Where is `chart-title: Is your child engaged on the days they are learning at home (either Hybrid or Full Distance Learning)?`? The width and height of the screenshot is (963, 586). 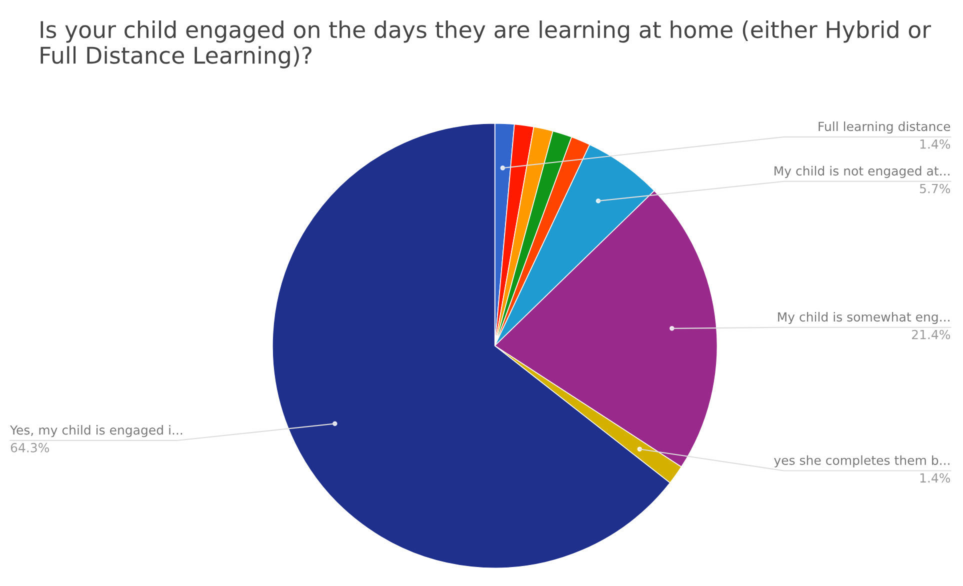
chart-title: Is your child engaged on the days they are learning at home (either Hybrid or Full Distance Learning)? is located at coordinates (486, 44).